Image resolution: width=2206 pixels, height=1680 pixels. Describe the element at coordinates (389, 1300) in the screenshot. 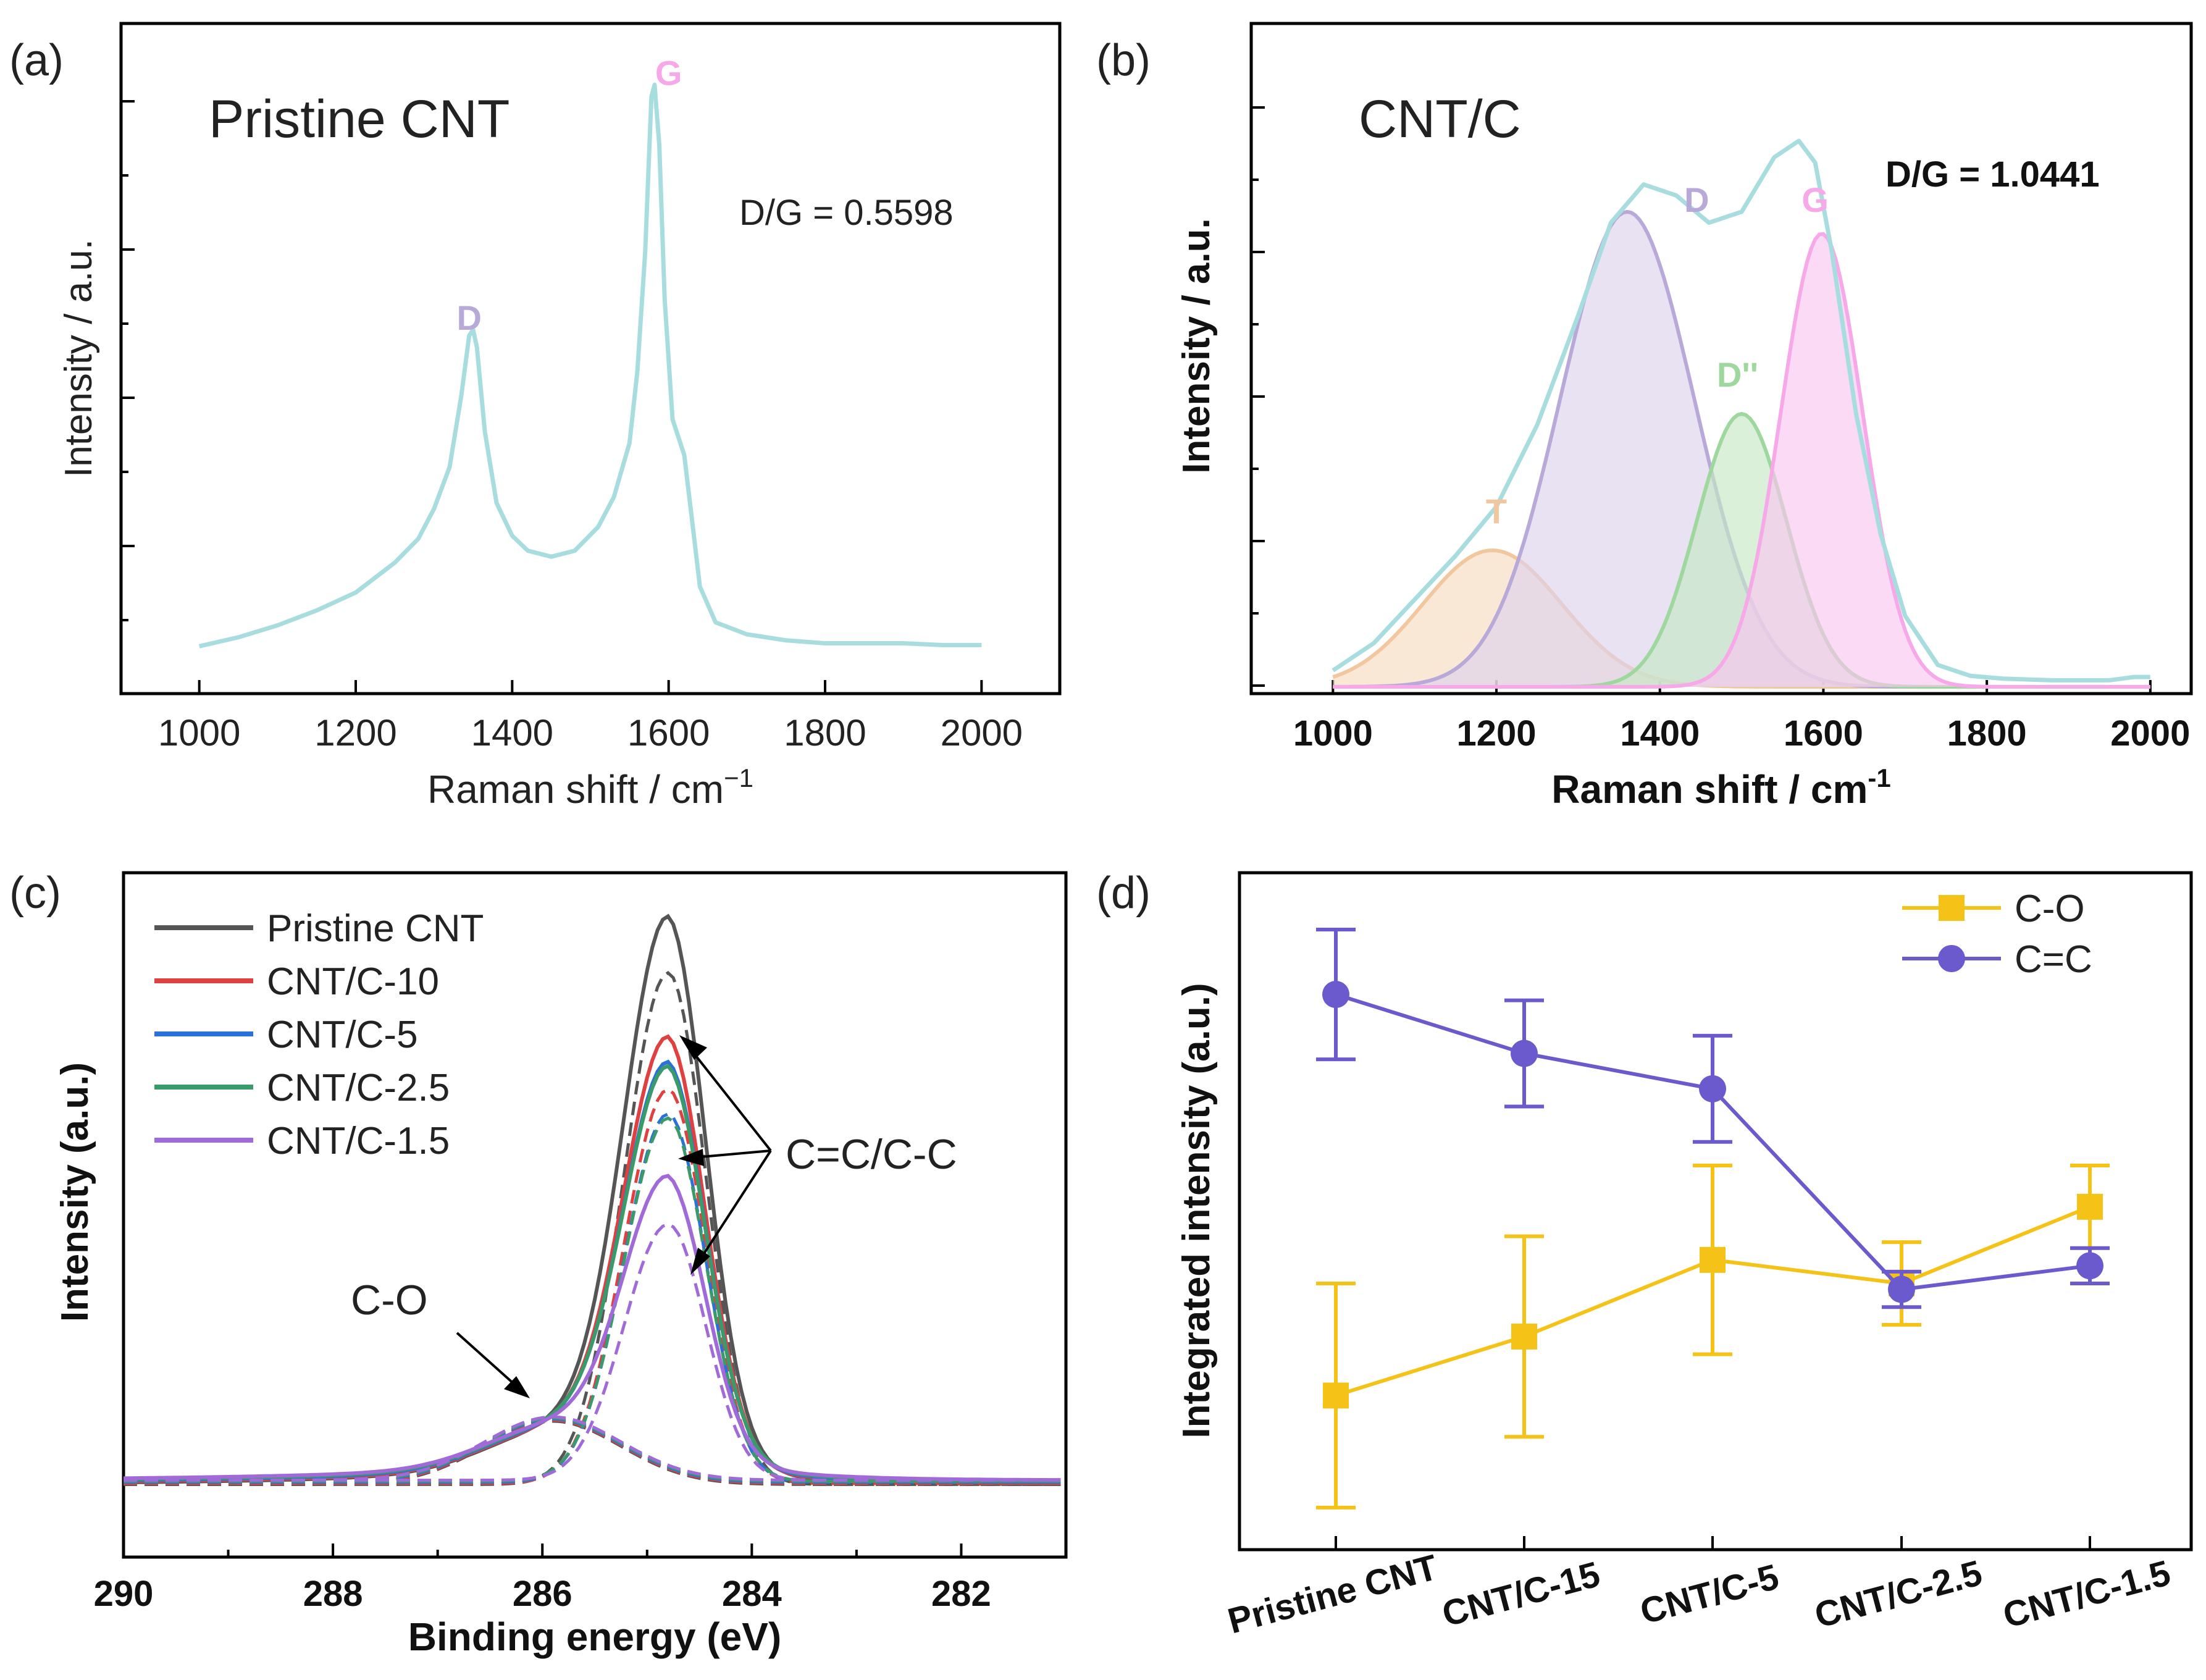

I see `panel-c-annotation-co: C-O` at that location.